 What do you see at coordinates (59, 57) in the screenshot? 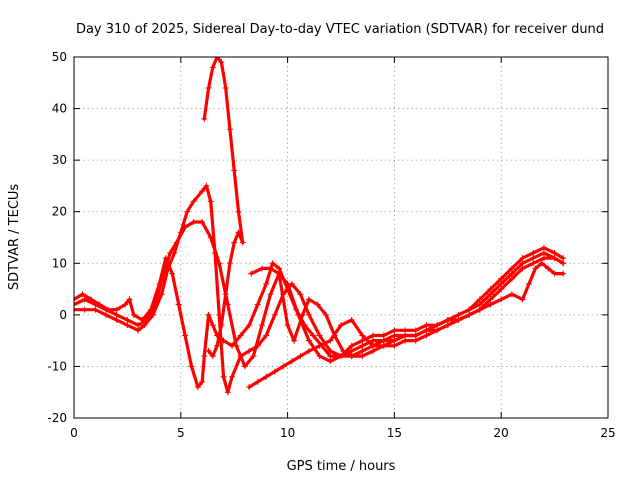
I see `y-tick-label: 50` at bounding box center [59, 57].